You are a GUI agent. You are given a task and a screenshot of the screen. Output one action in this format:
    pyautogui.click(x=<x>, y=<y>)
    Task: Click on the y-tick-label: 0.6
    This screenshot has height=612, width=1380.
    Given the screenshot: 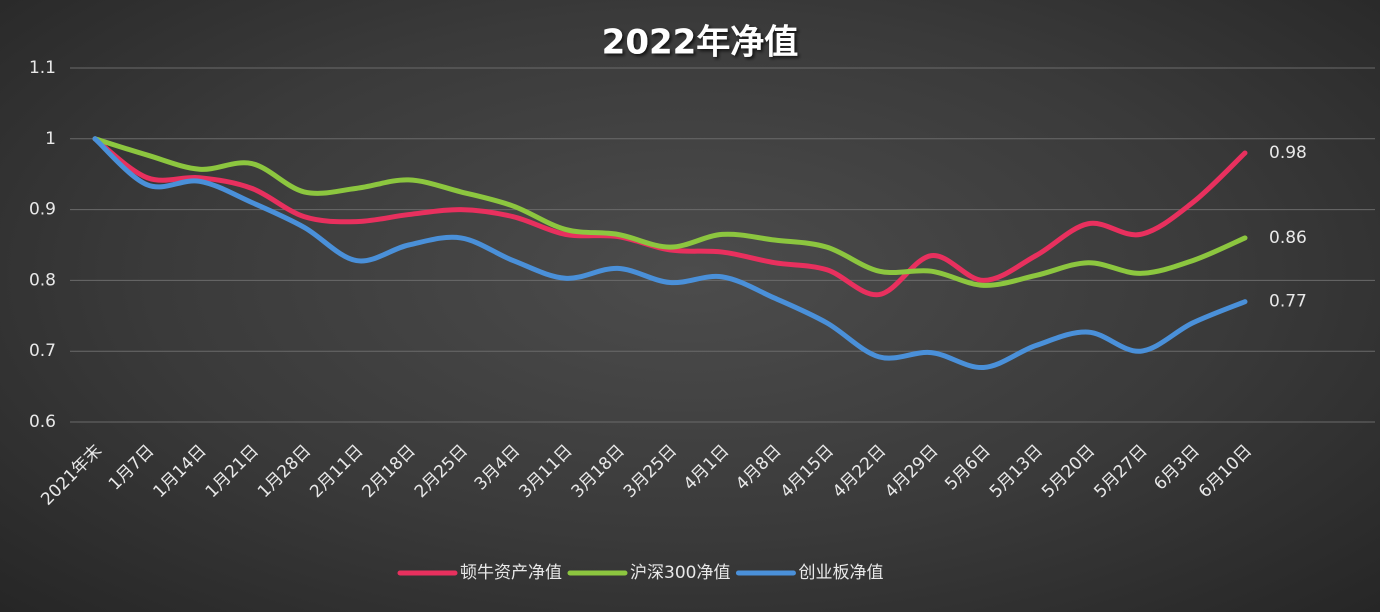 What is the action you would take?
    pyautogui.click(x=42, y=422)
    